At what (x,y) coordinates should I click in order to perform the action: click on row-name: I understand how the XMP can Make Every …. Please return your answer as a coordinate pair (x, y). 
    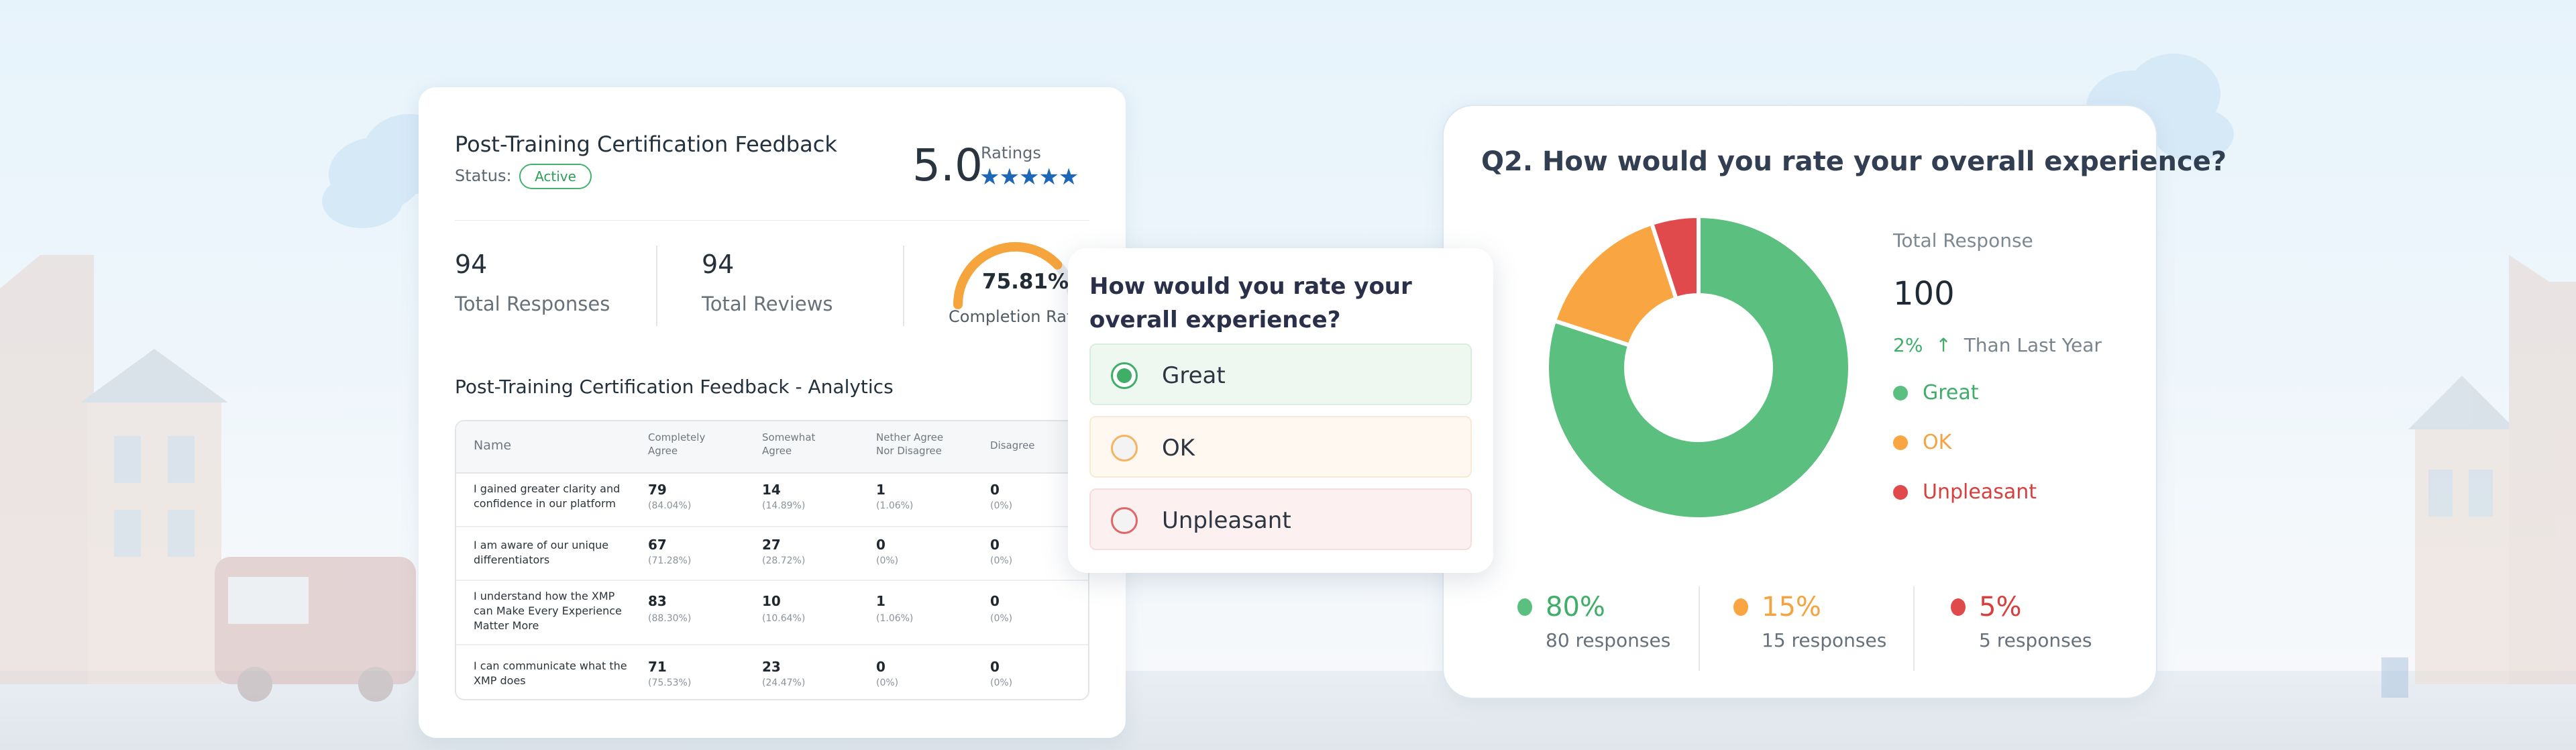
    Looking at the image, I should click on (548, 611).